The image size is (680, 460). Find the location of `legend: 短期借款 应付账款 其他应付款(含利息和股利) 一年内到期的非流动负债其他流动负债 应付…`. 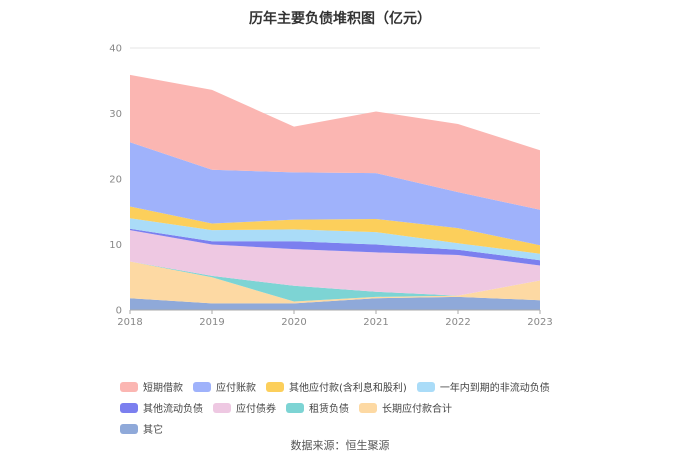

legend: 短期借款 应付账款 其他应付款(含利息和股利) 一年内到期的非流动负债其他流动负债 应付… is located at coordinates (350, 407).